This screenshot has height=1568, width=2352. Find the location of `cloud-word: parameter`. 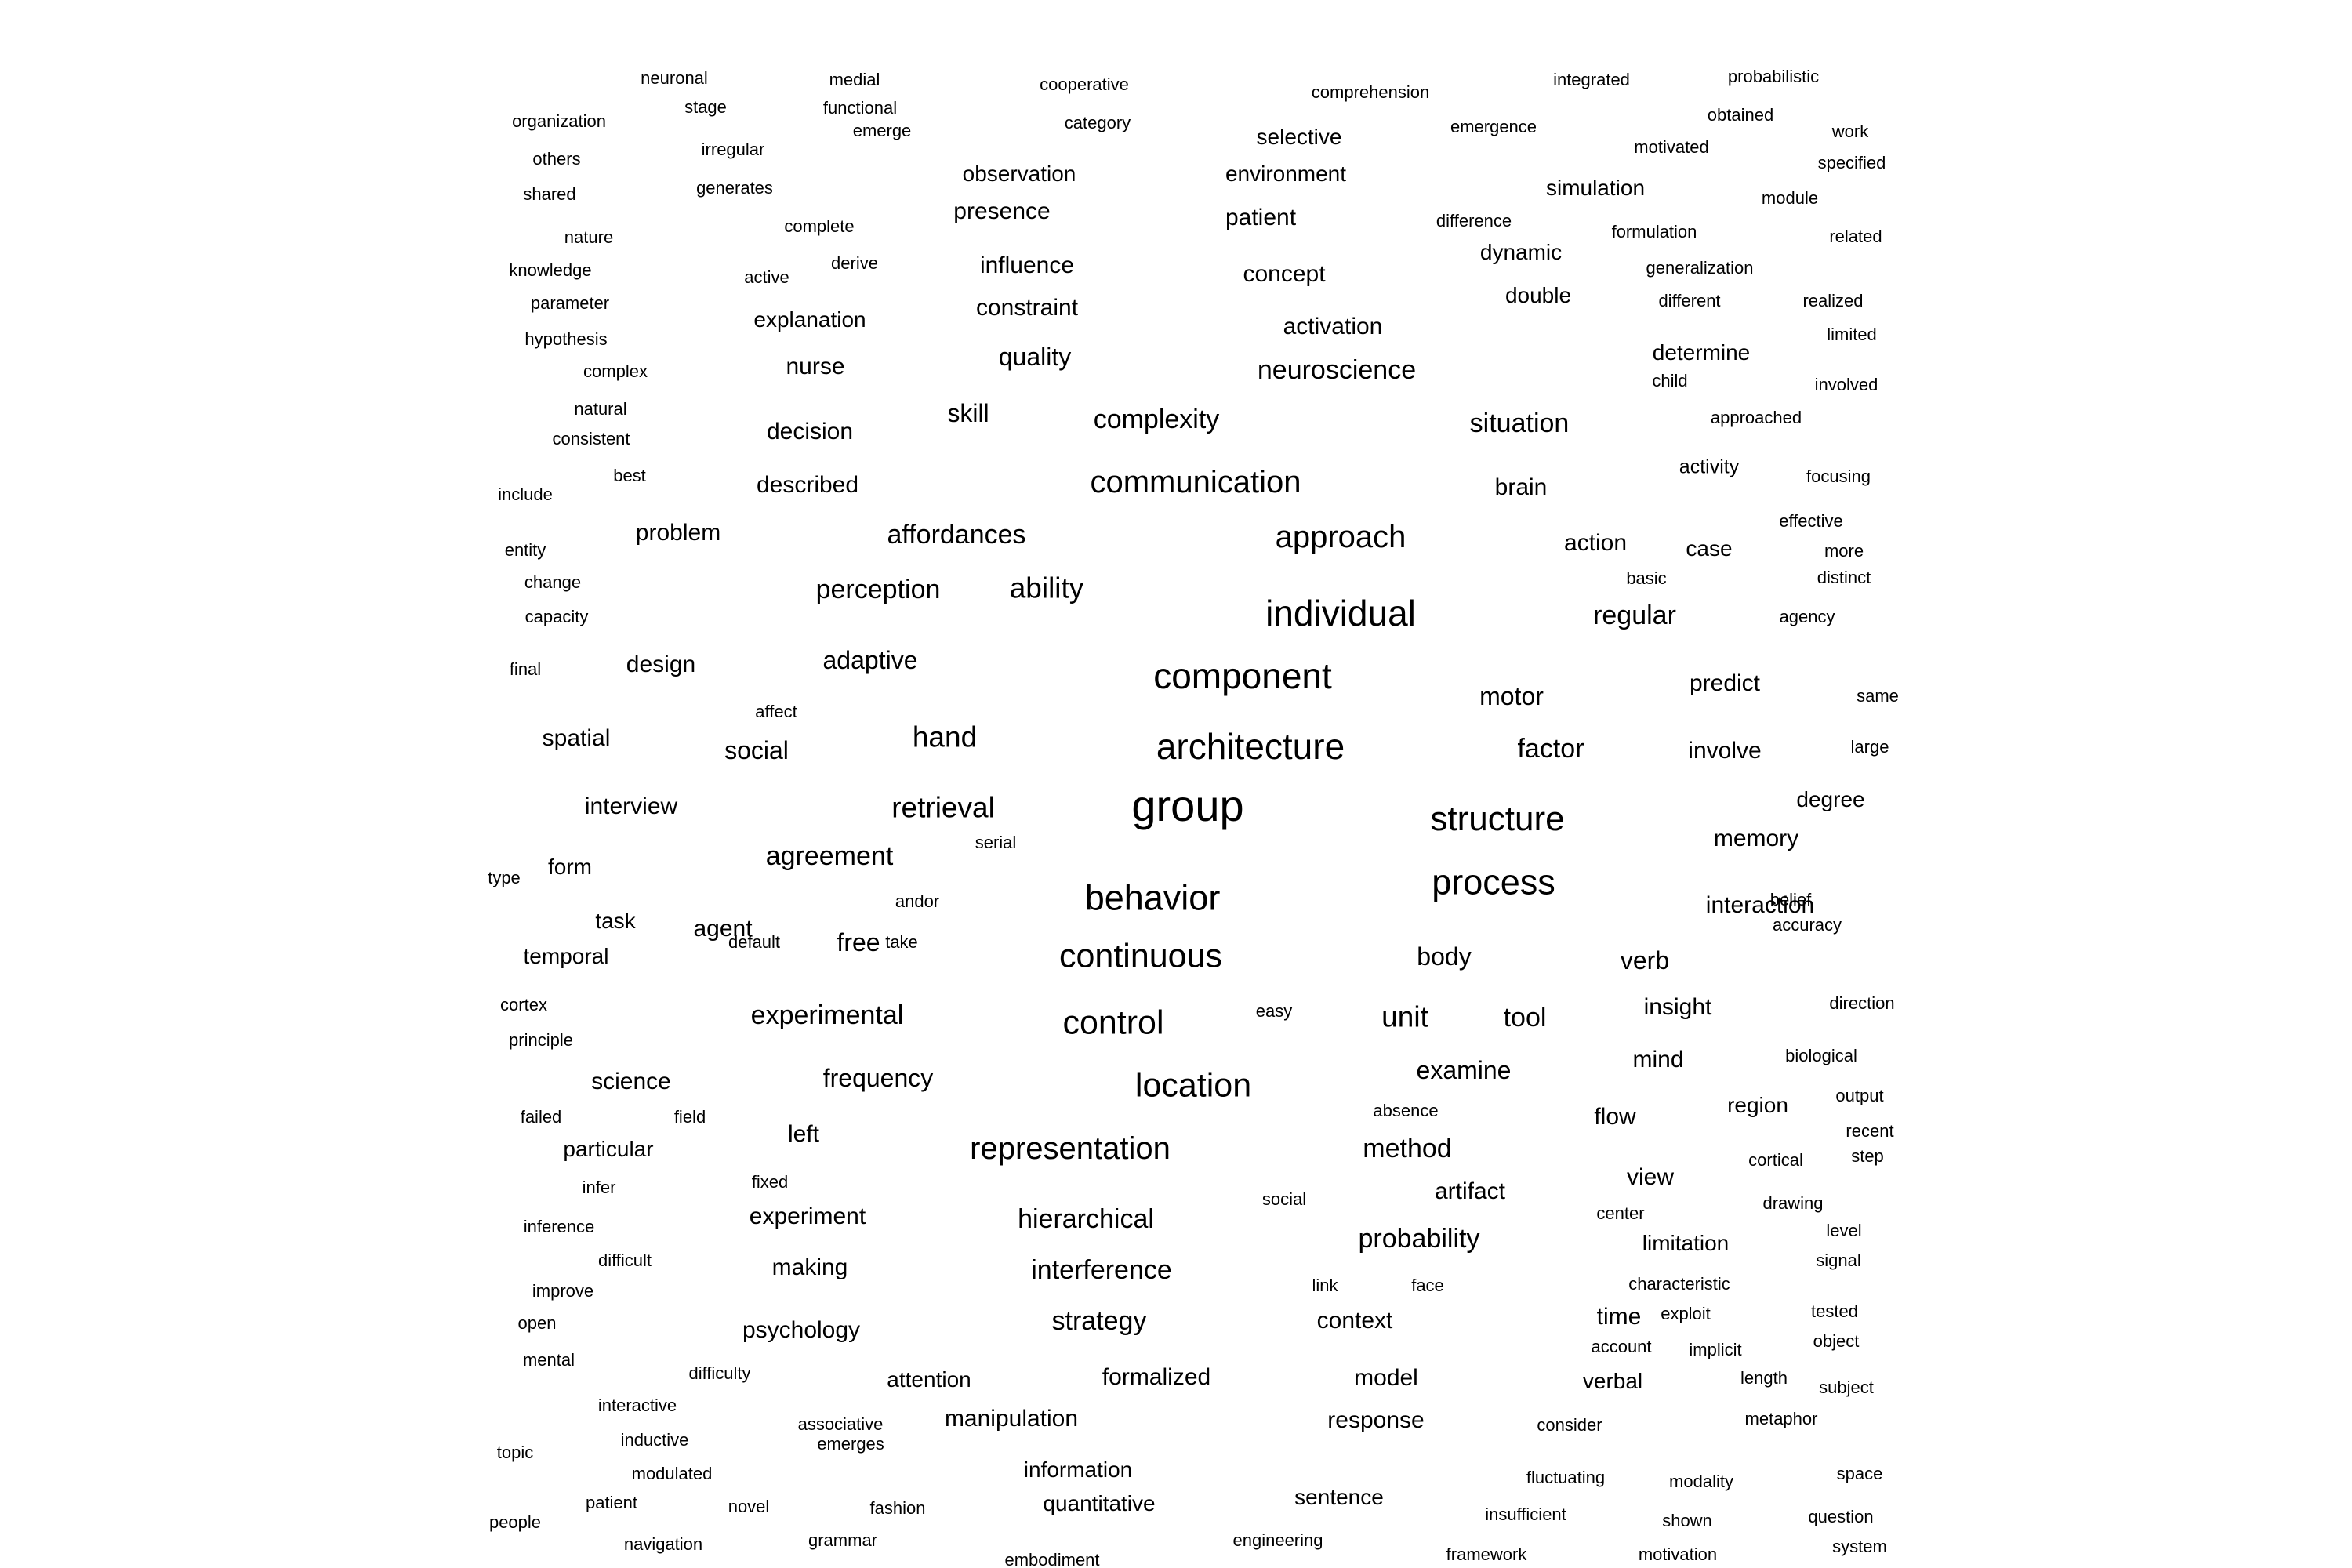

cloud-word: parameter is located at coordinates (570, 303).